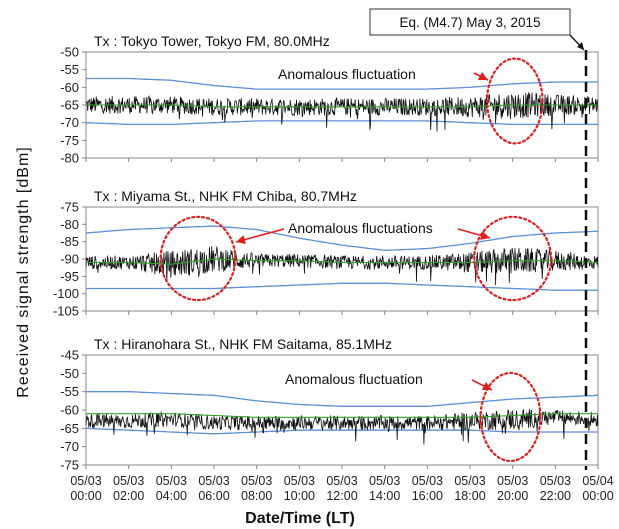  Describe the element at coordinates (360, 228) in the screenshot. I see `annotation-anomalous-fluctuations: Anomalous fluctuations` at that location.